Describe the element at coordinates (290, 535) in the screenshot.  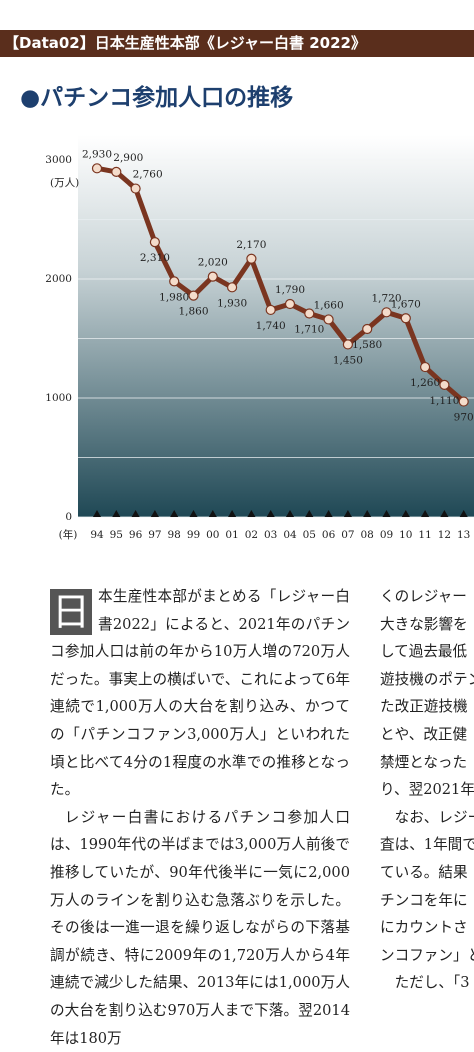
I see `x-tick-label: 04` at that location.